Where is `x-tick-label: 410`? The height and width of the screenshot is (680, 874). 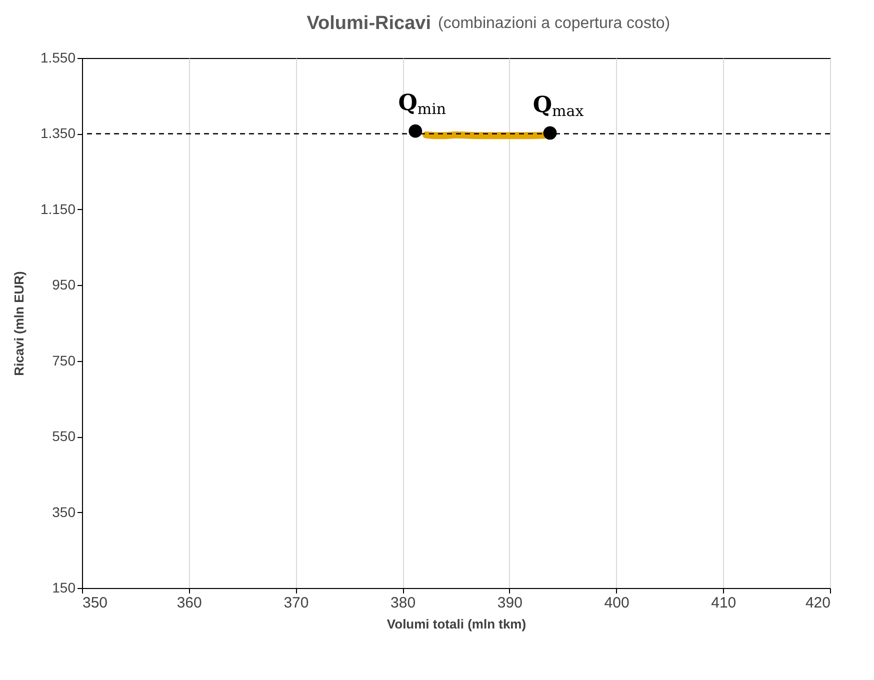 x-tick-label: 410 is located at coordinates (723, 603).